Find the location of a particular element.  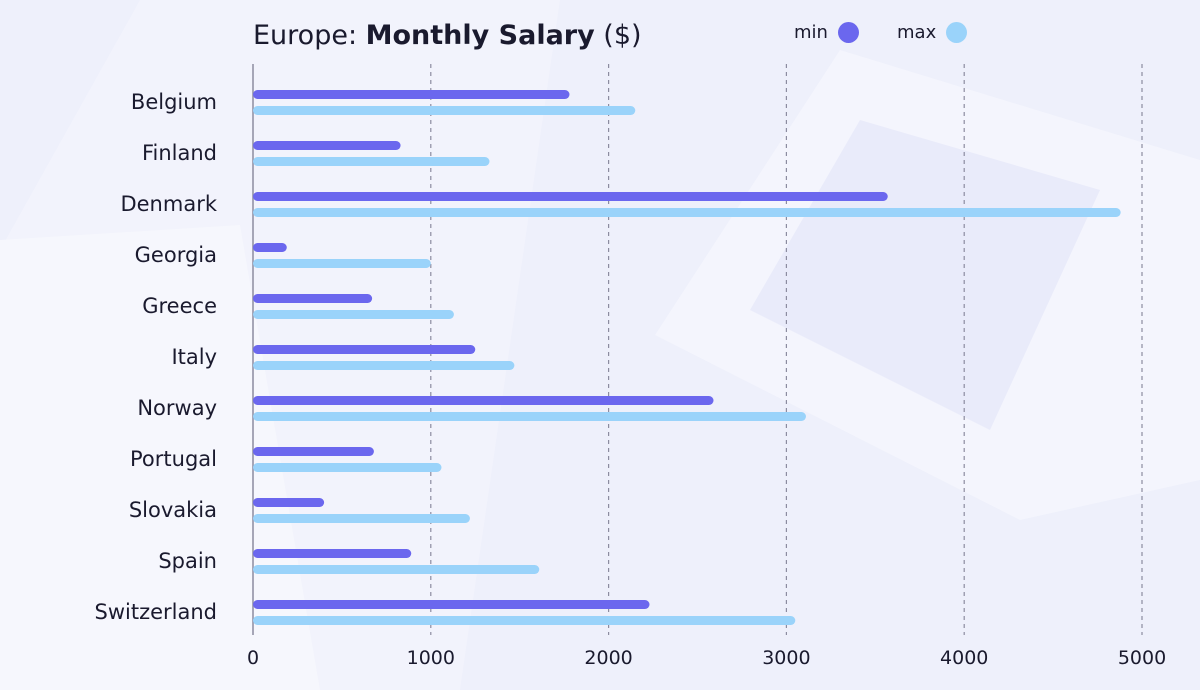

chart-title: Europe: Monthly Salary ($) is located at coordinates (447, 35).